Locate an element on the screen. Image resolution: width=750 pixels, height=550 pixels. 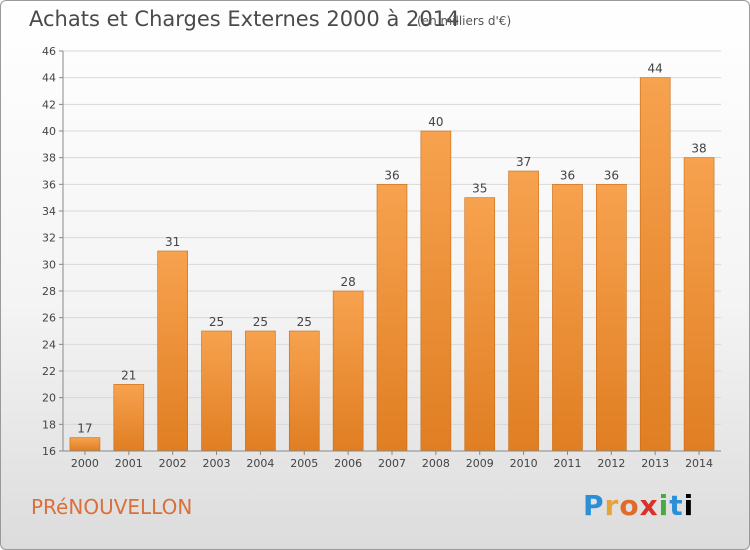
chart-title: Achats et Charges Externes 2000 à 2014 is located at coordinates (244, 19).